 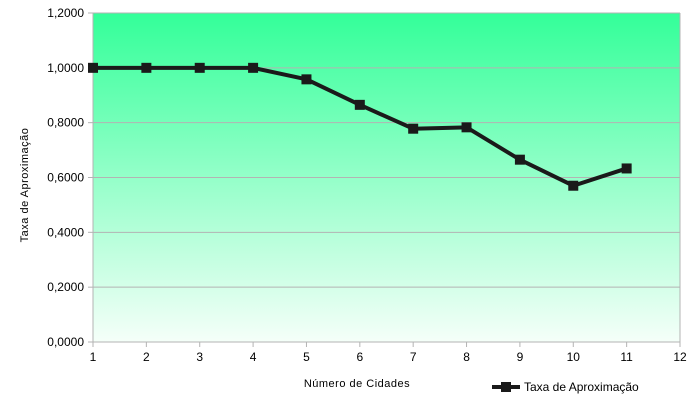 I want to click on x-tick-label: 8, so click(x=466, y=357).